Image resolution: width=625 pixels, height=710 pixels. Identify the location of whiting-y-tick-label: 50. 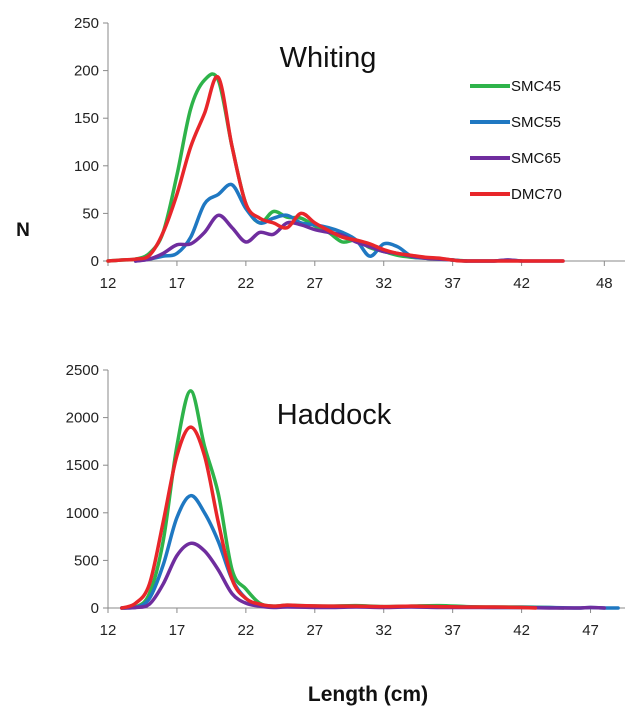
(90, 213).